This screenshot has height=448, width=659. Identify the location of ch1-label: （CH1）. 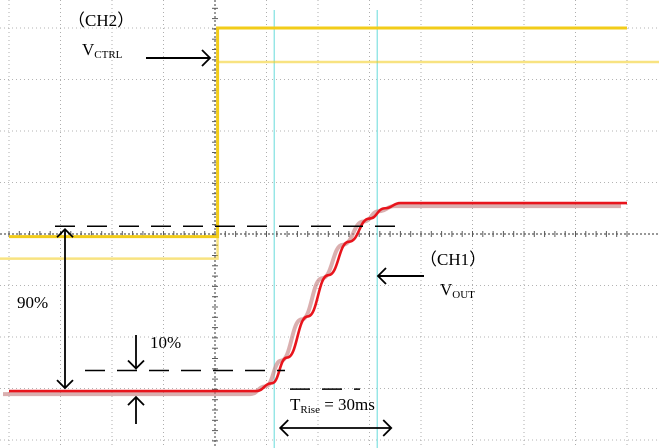
(453, 259).